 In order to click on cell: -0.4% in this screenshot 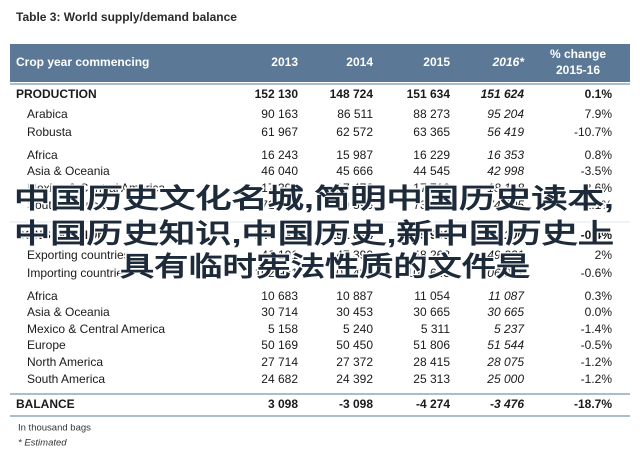, I will do `click(597, 235)`.